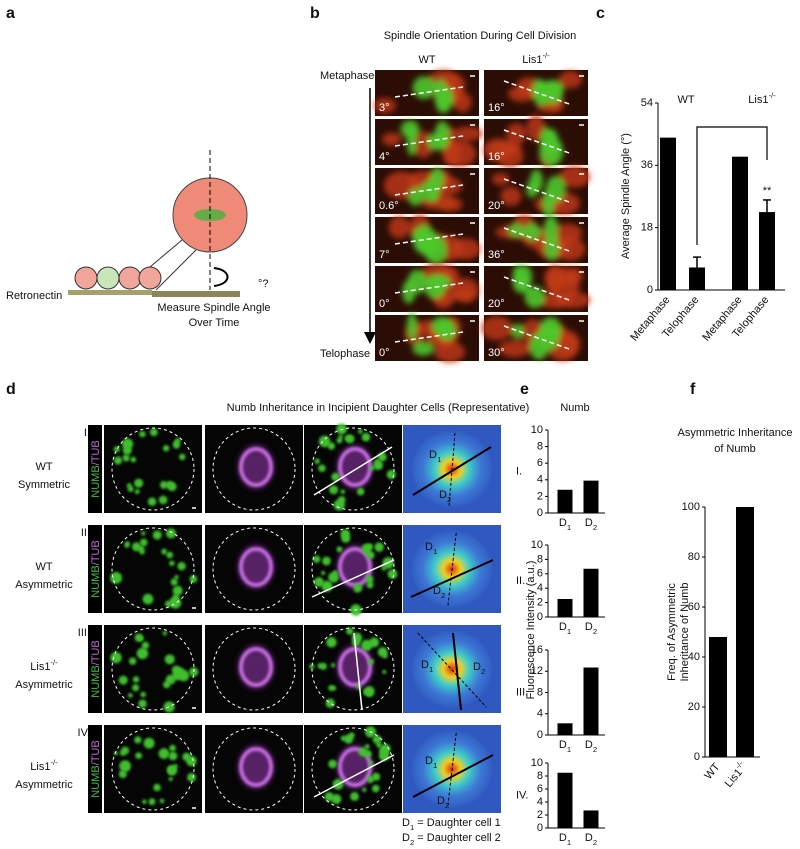 The width and height of the screenshot is (800, 849). Describe the element at coordinates (496, 353) in the screenshot. I see `angle-label: 30°` at that location.